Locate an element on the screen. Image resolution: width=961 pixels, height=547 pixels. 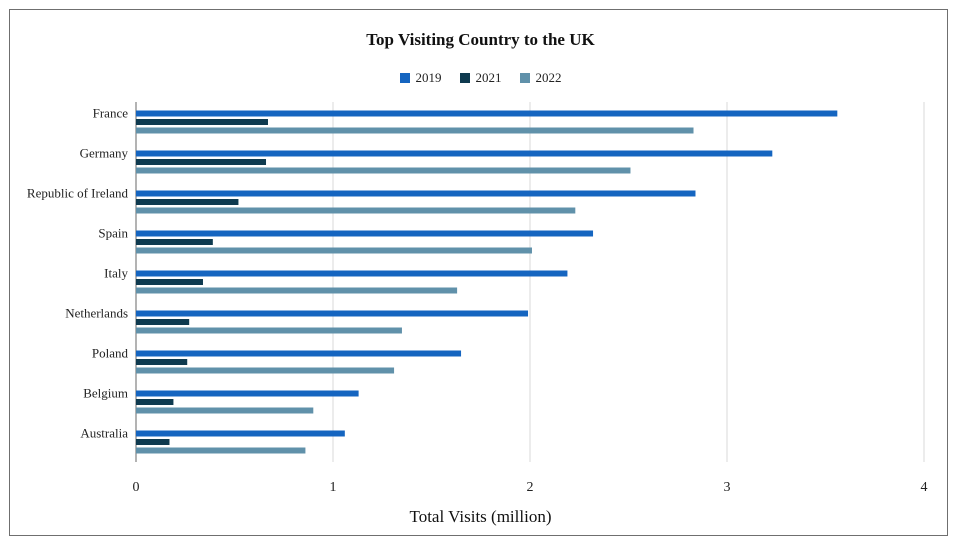
category-label: Belgium is located at coordinates (105, 393).